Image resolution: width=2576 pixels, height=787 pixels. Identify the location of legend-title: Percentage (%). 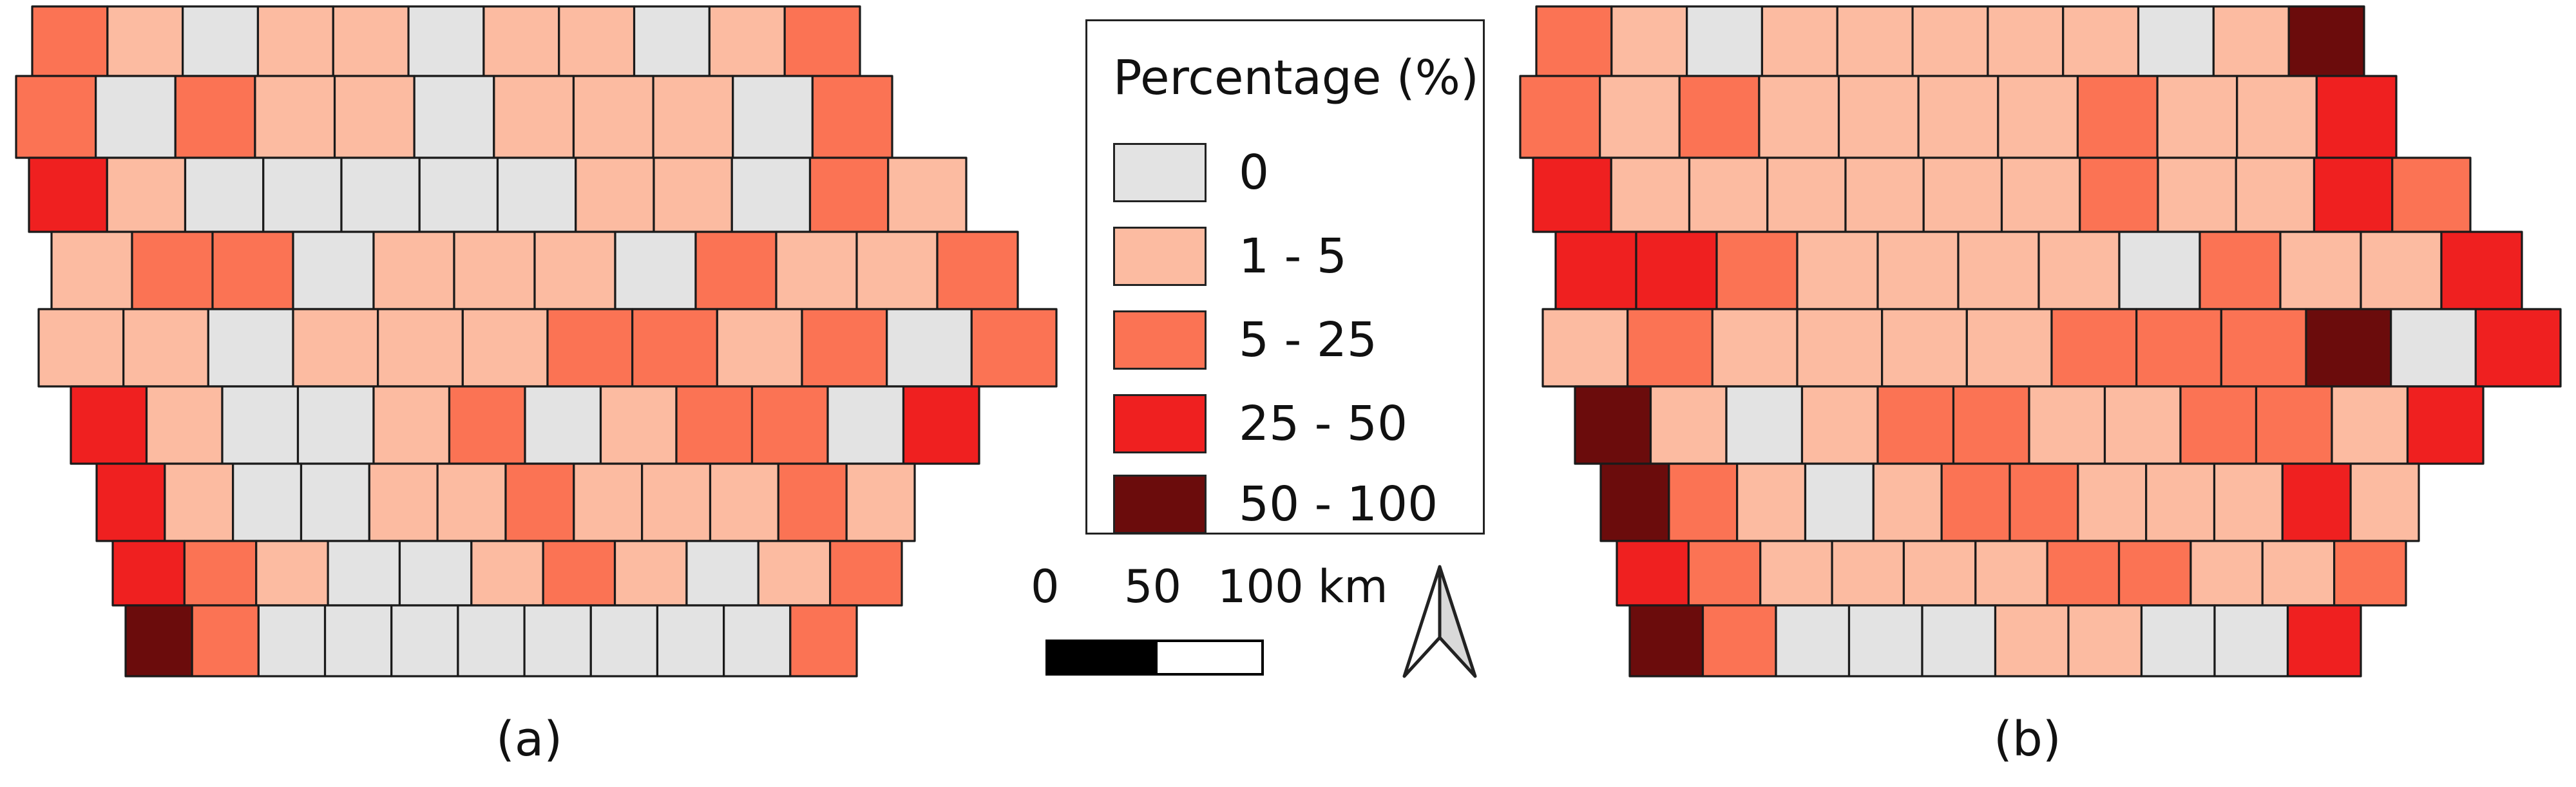
(1296, 78).